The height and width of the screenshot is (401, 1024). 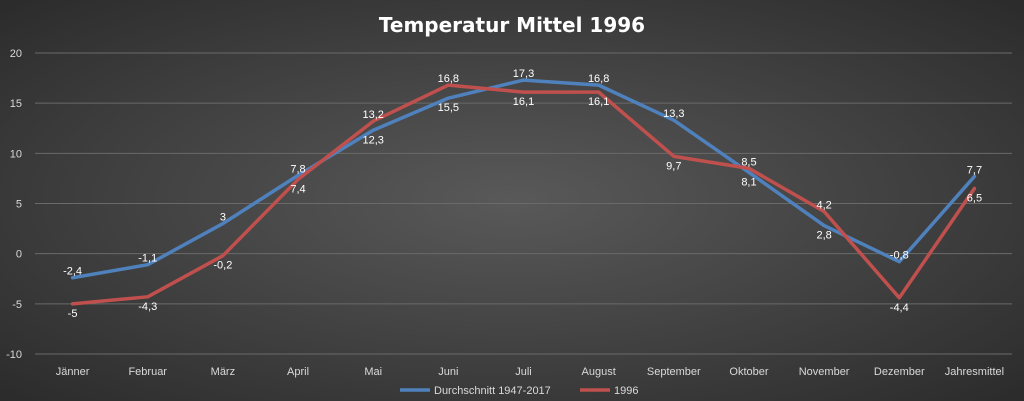 I want to click on y-tick-label: 20, so click(x=16, y=54).